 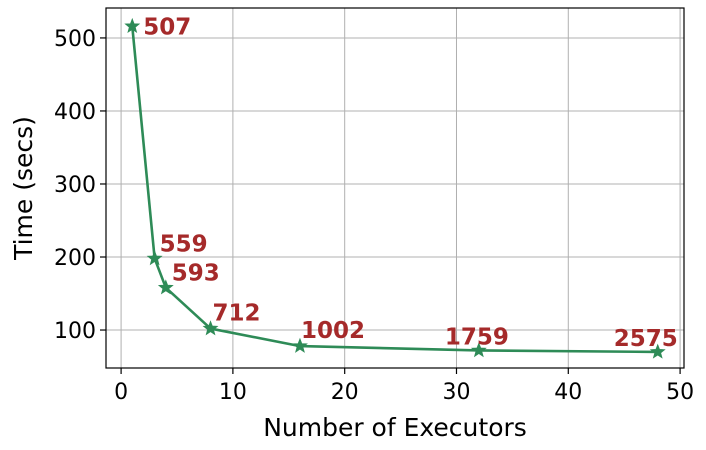 What do you see at coordinates (196, 274) in the screenshot?
I see `data-point-label: 593` at bounding box center [196, 274].